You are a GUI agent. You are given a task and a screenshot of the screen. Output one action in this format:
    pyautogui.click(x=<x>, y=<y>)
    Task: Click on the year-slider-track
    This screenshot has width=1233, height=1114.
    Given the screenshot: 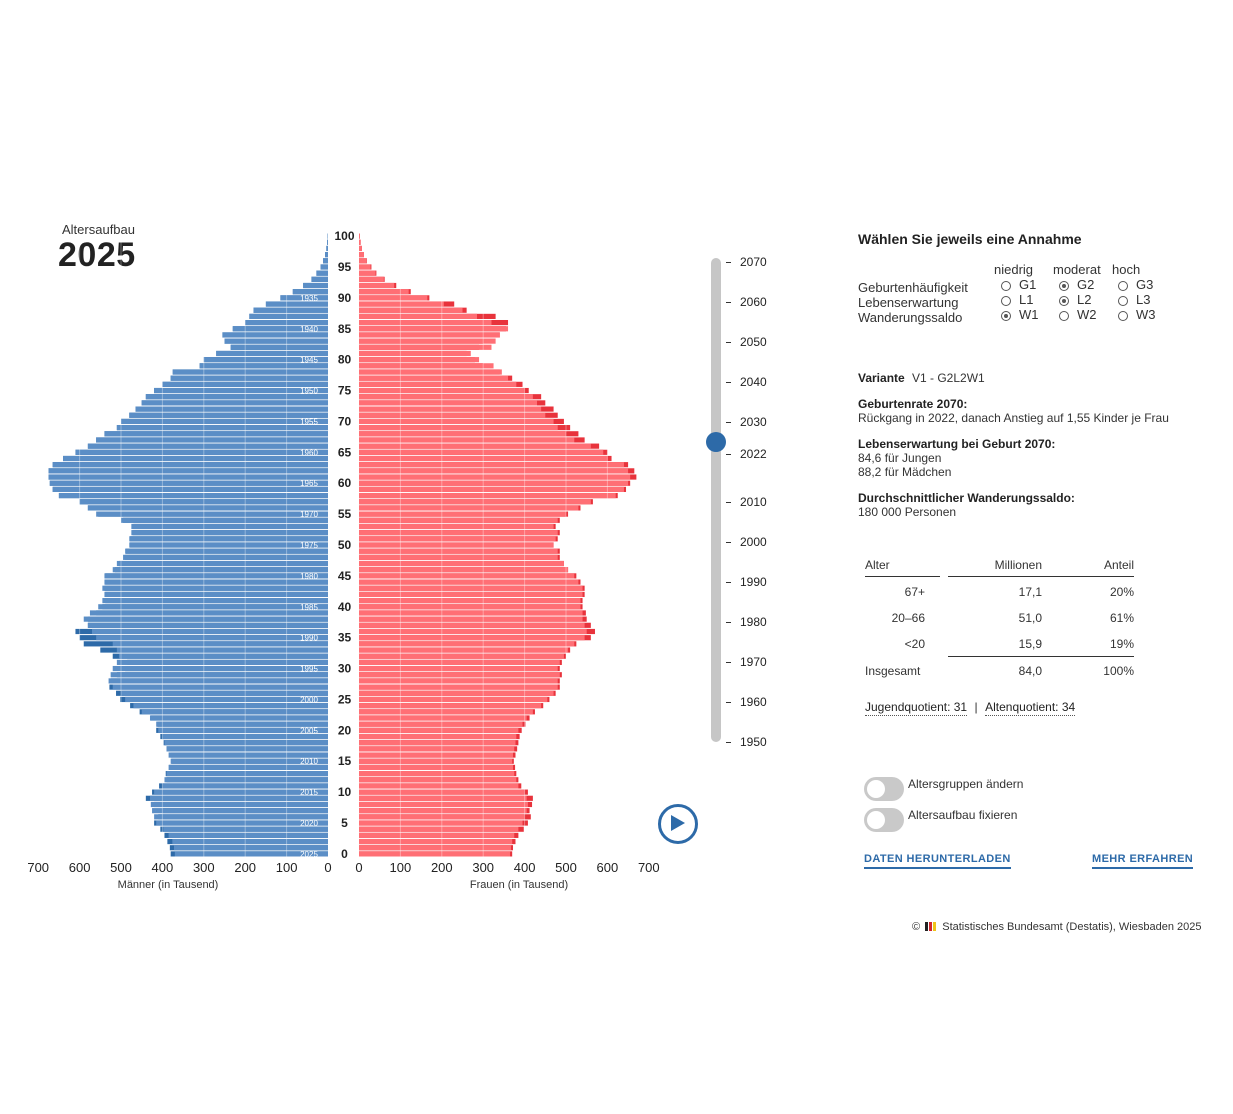 What is the action you would take?
    pyautogui.click(x=716, y=500)
    